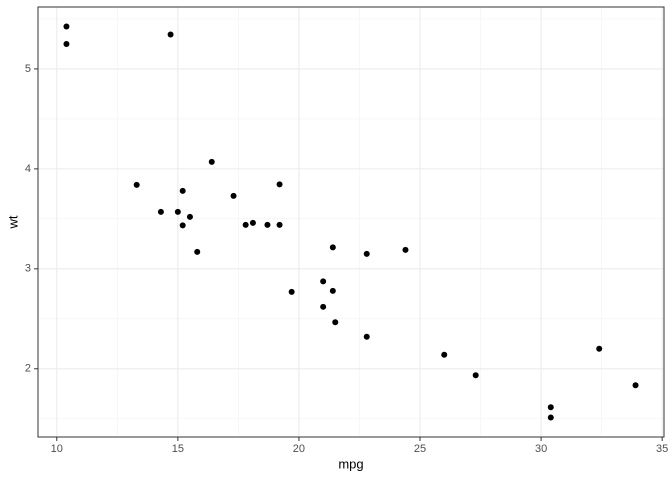  What do you see at coordinates (299, 449) in the screenshot?
I see `x-tick-label: 20` at bounding box center [299, 449].